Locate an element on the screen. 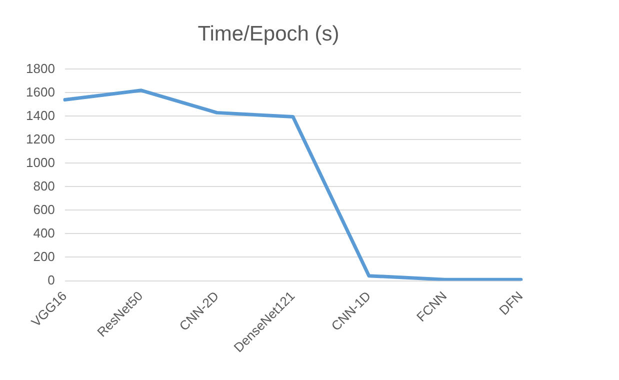 This screenshot has height=380, width=619. y-tick-label: 1000 is located at coordinates (40, 162).